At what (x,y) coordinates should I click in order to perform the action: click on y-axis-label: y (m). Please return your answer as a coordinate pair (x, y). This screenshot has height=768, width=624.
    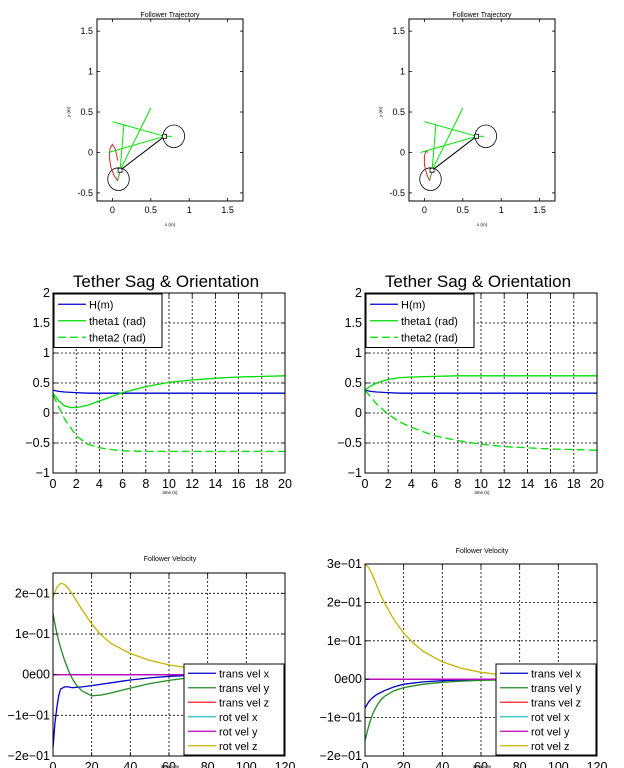
    Looking at the image, I should click on (68, 111).